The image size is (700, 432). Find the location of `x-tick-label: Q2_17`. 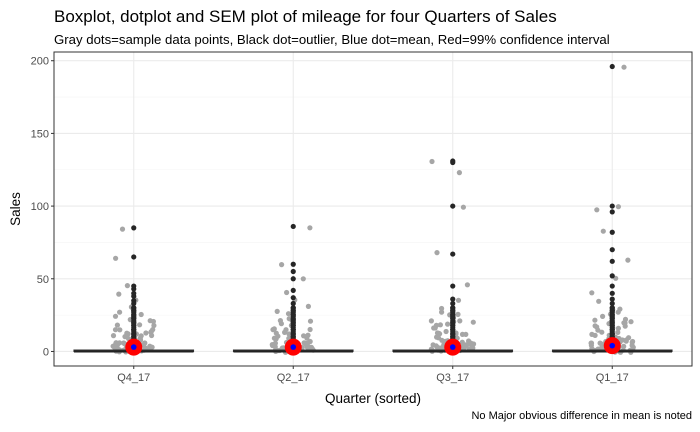

x-tick-label: Q2_17 is located at coordinates (293, 378).